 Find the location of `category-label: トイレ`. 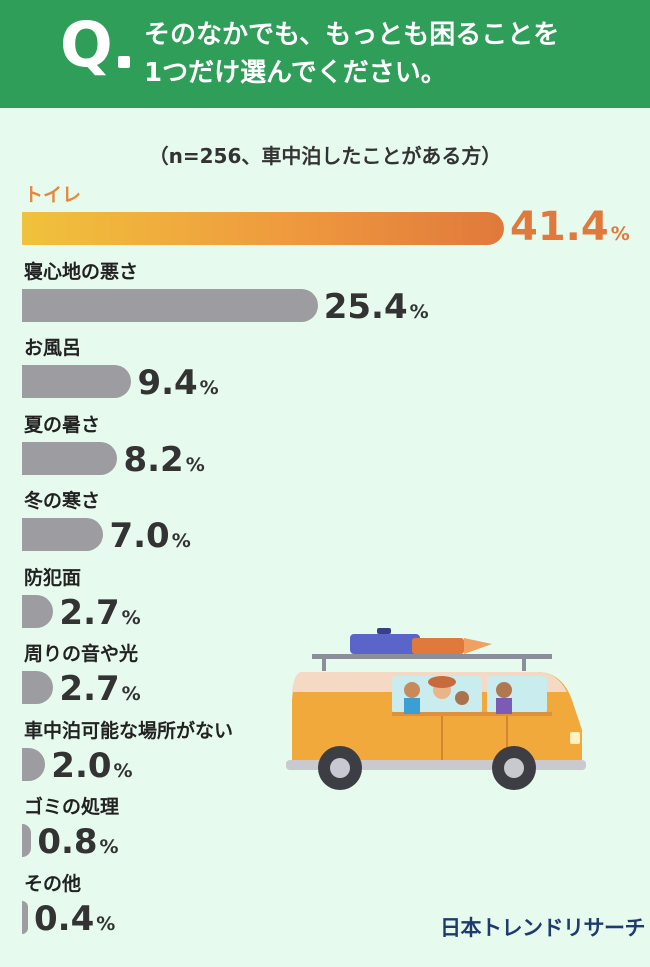

category-label: トイレ is located at coordinates (53, 195).